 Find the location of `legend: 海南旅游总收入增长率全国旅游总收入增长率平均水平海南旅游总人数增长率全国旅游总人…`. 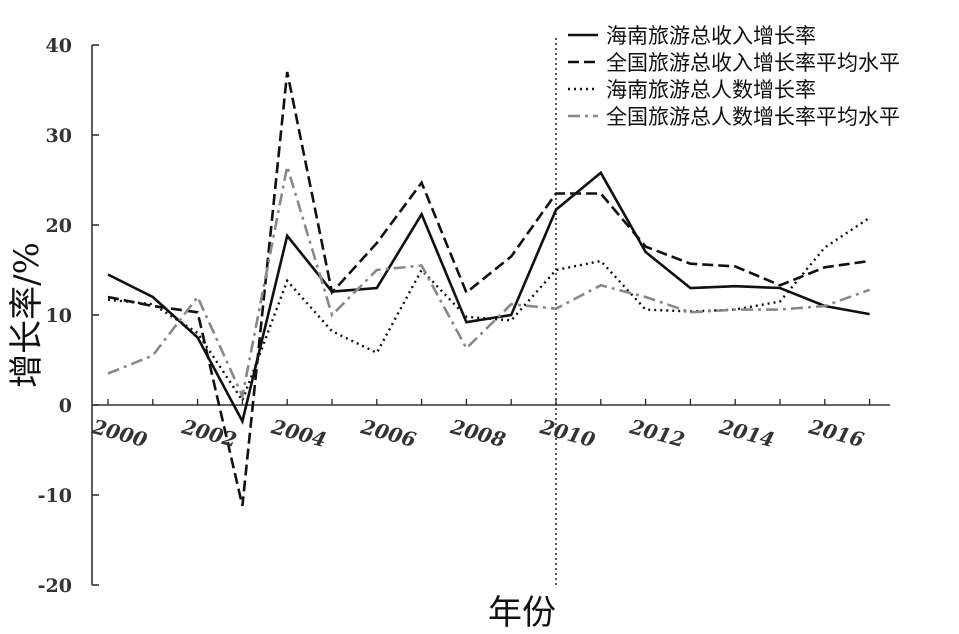

legend: 海南旅游总收入增长率全国旅游总收入增长率平均水平海南旅游总人数增长率全国旅游总人… is located at coordinates (734, 76).